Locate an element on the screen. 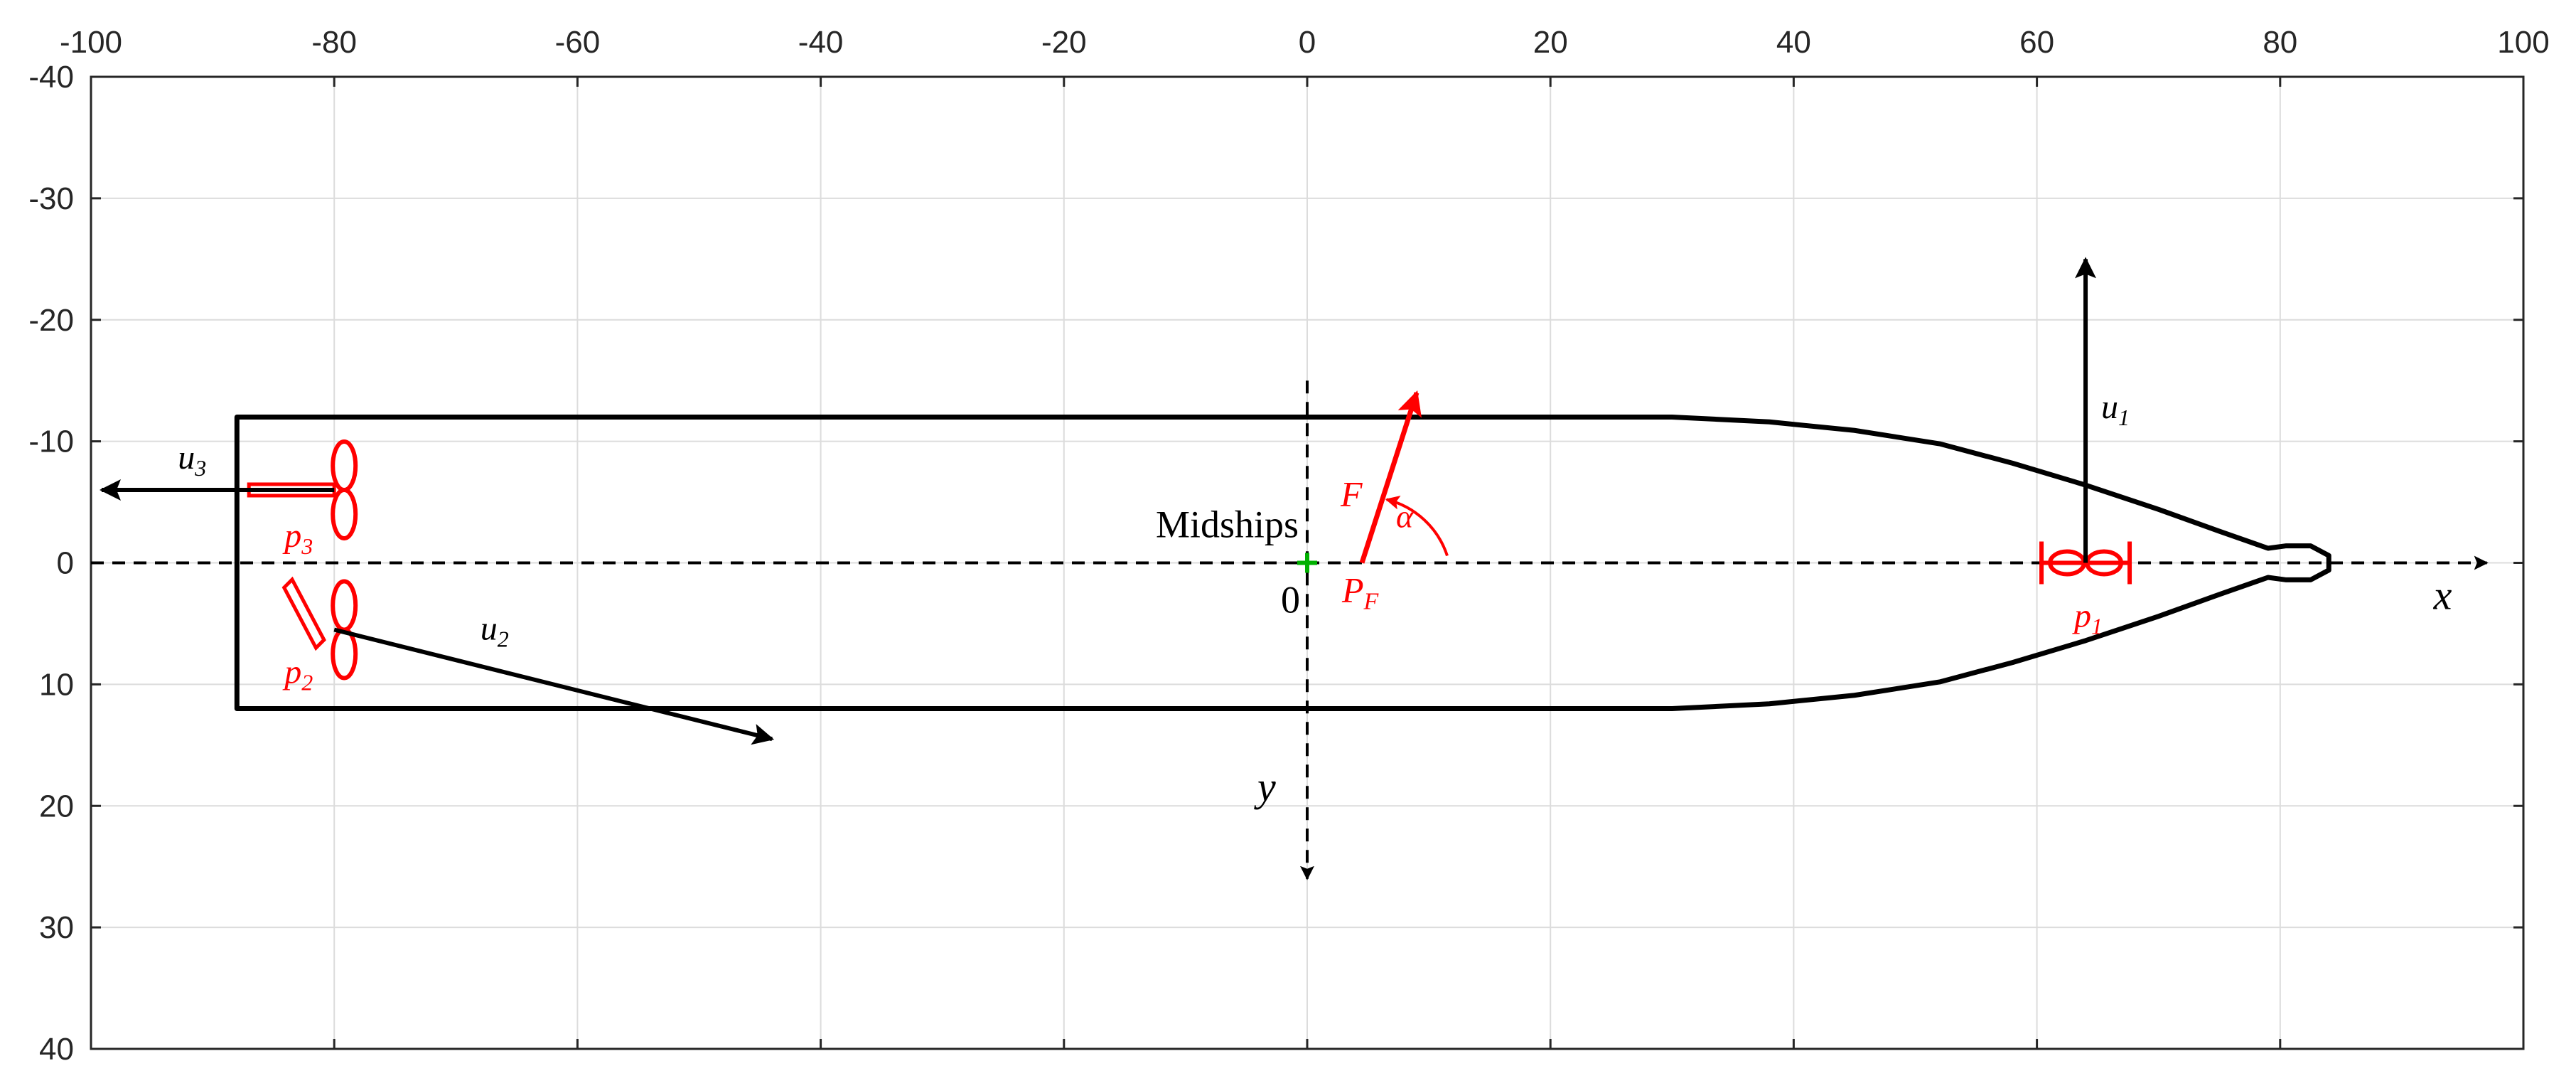 The height and width of the screenshot is (1088, 2576). thrust-vector-u2 is located at coordinates (554, 686).